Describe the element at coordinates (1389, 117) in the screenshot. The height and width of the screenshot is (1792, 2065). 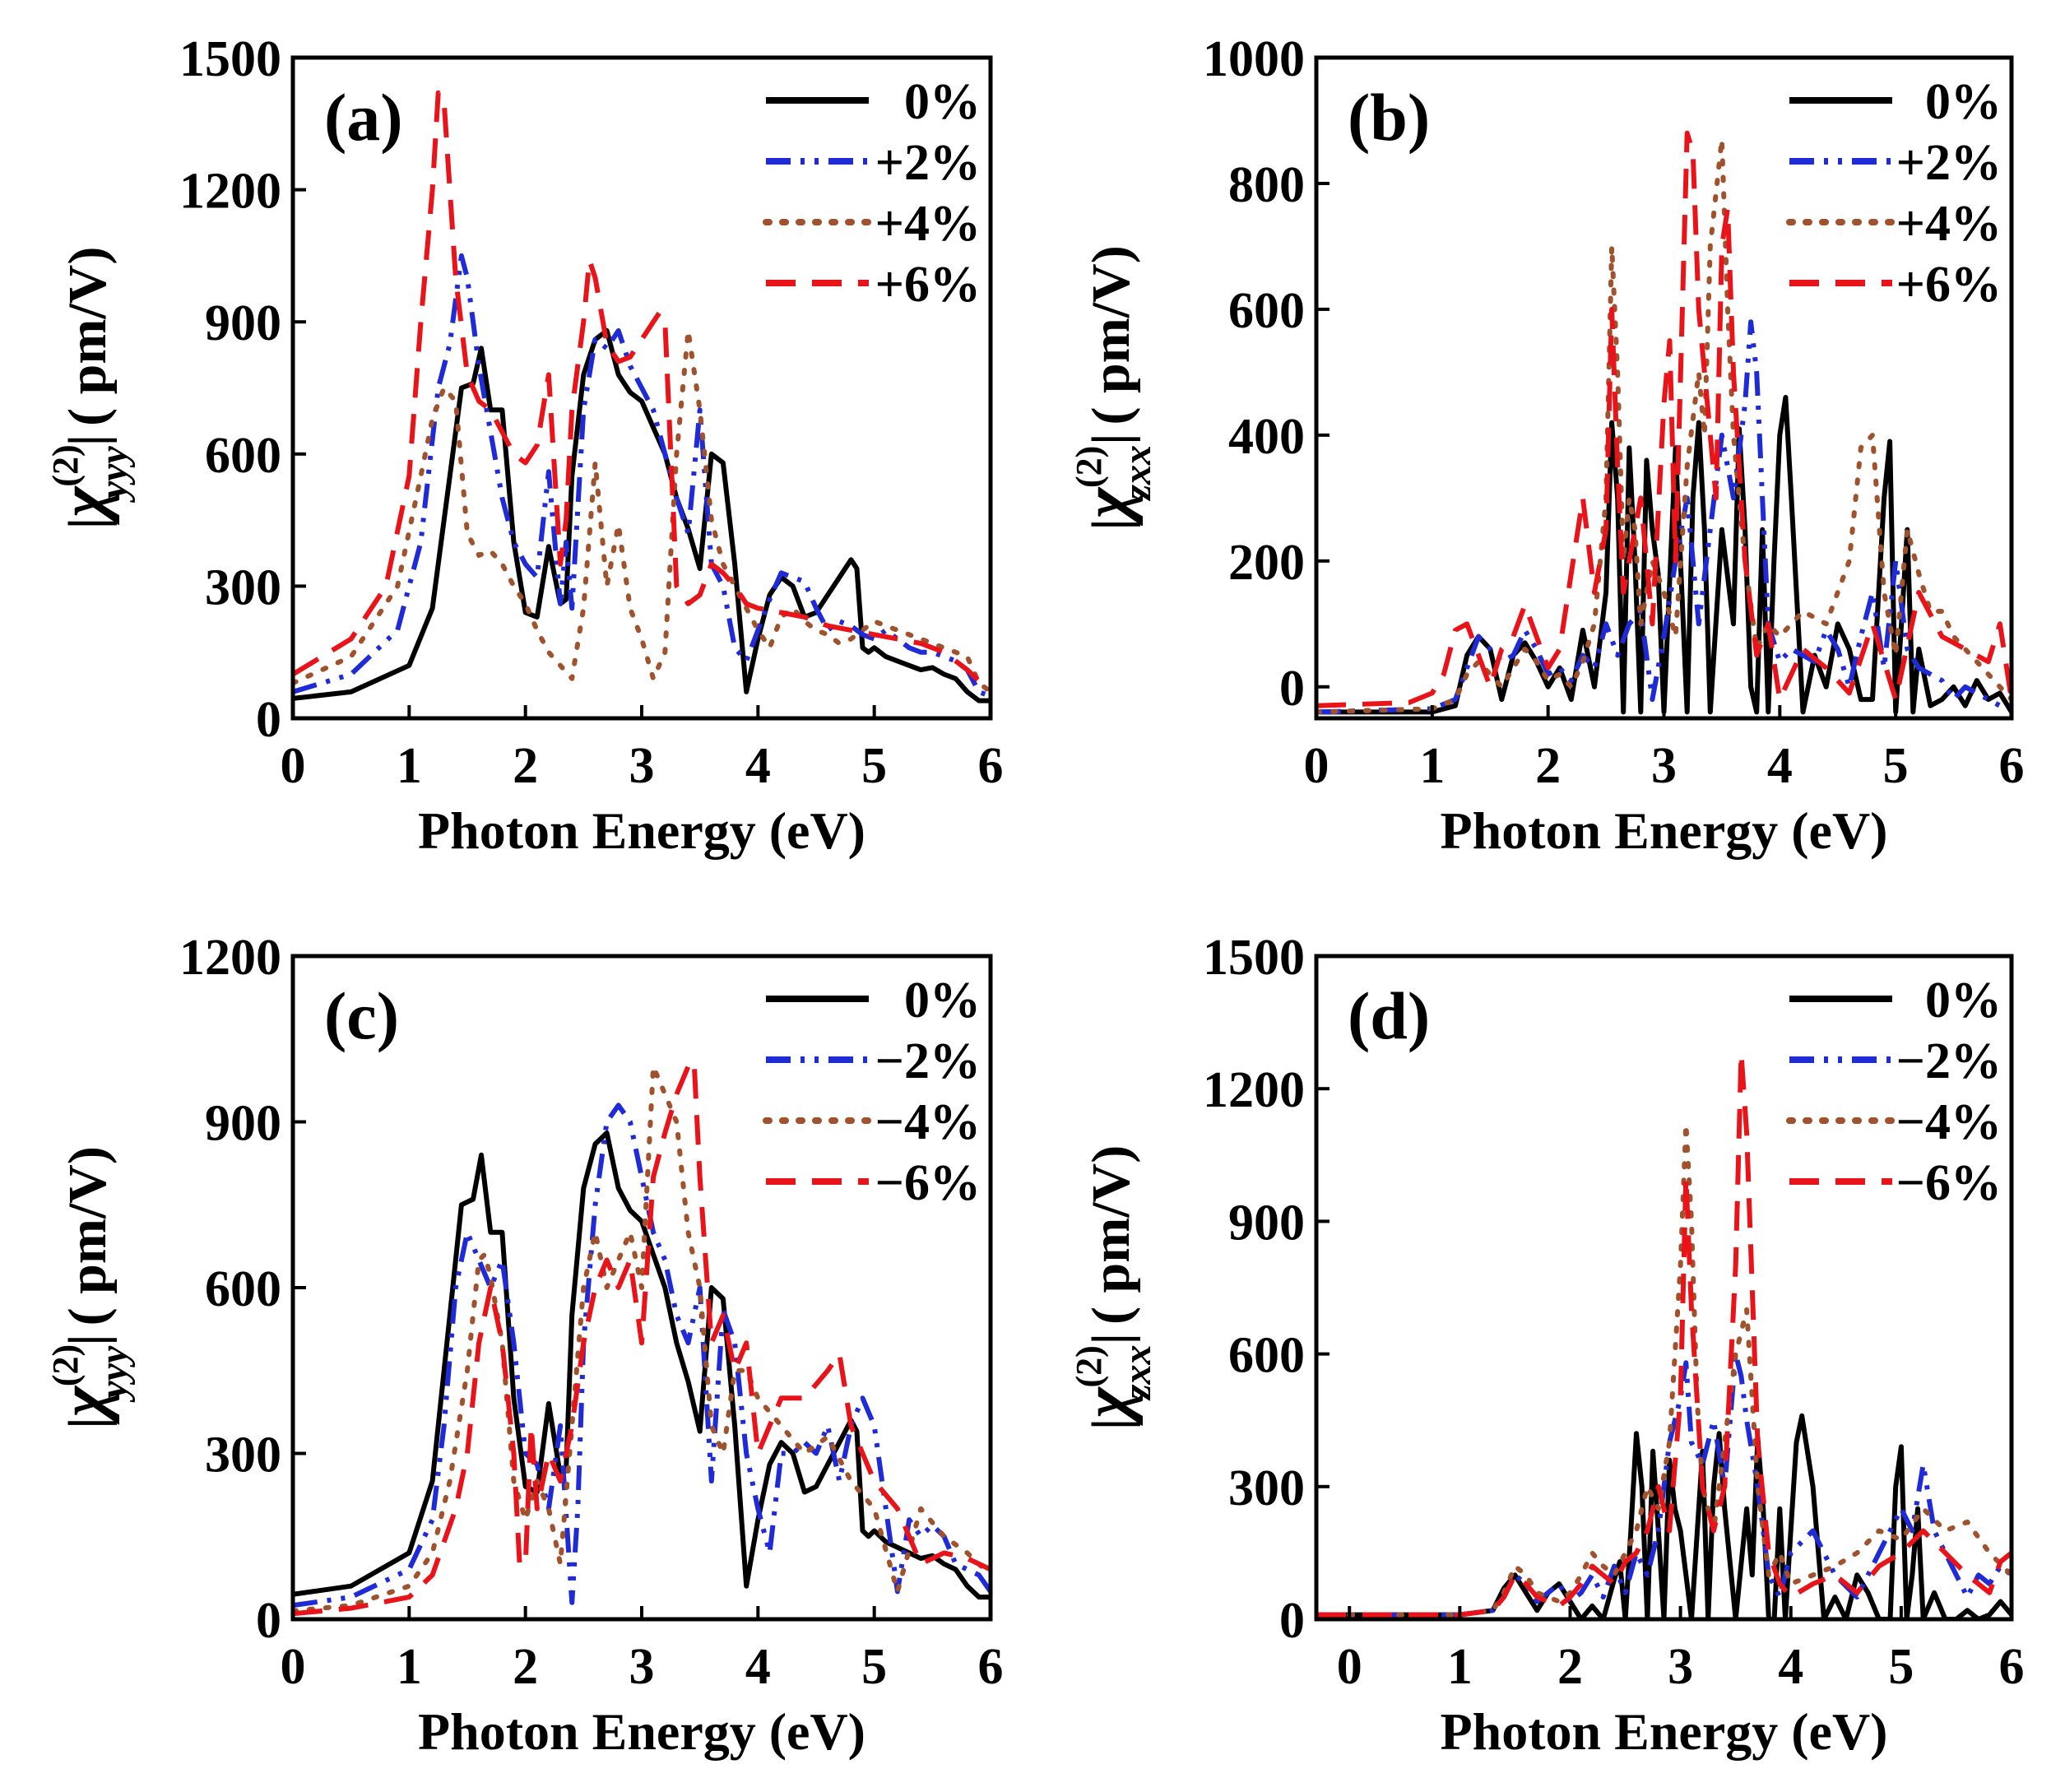
I see `panel-label: (b)` at that location.